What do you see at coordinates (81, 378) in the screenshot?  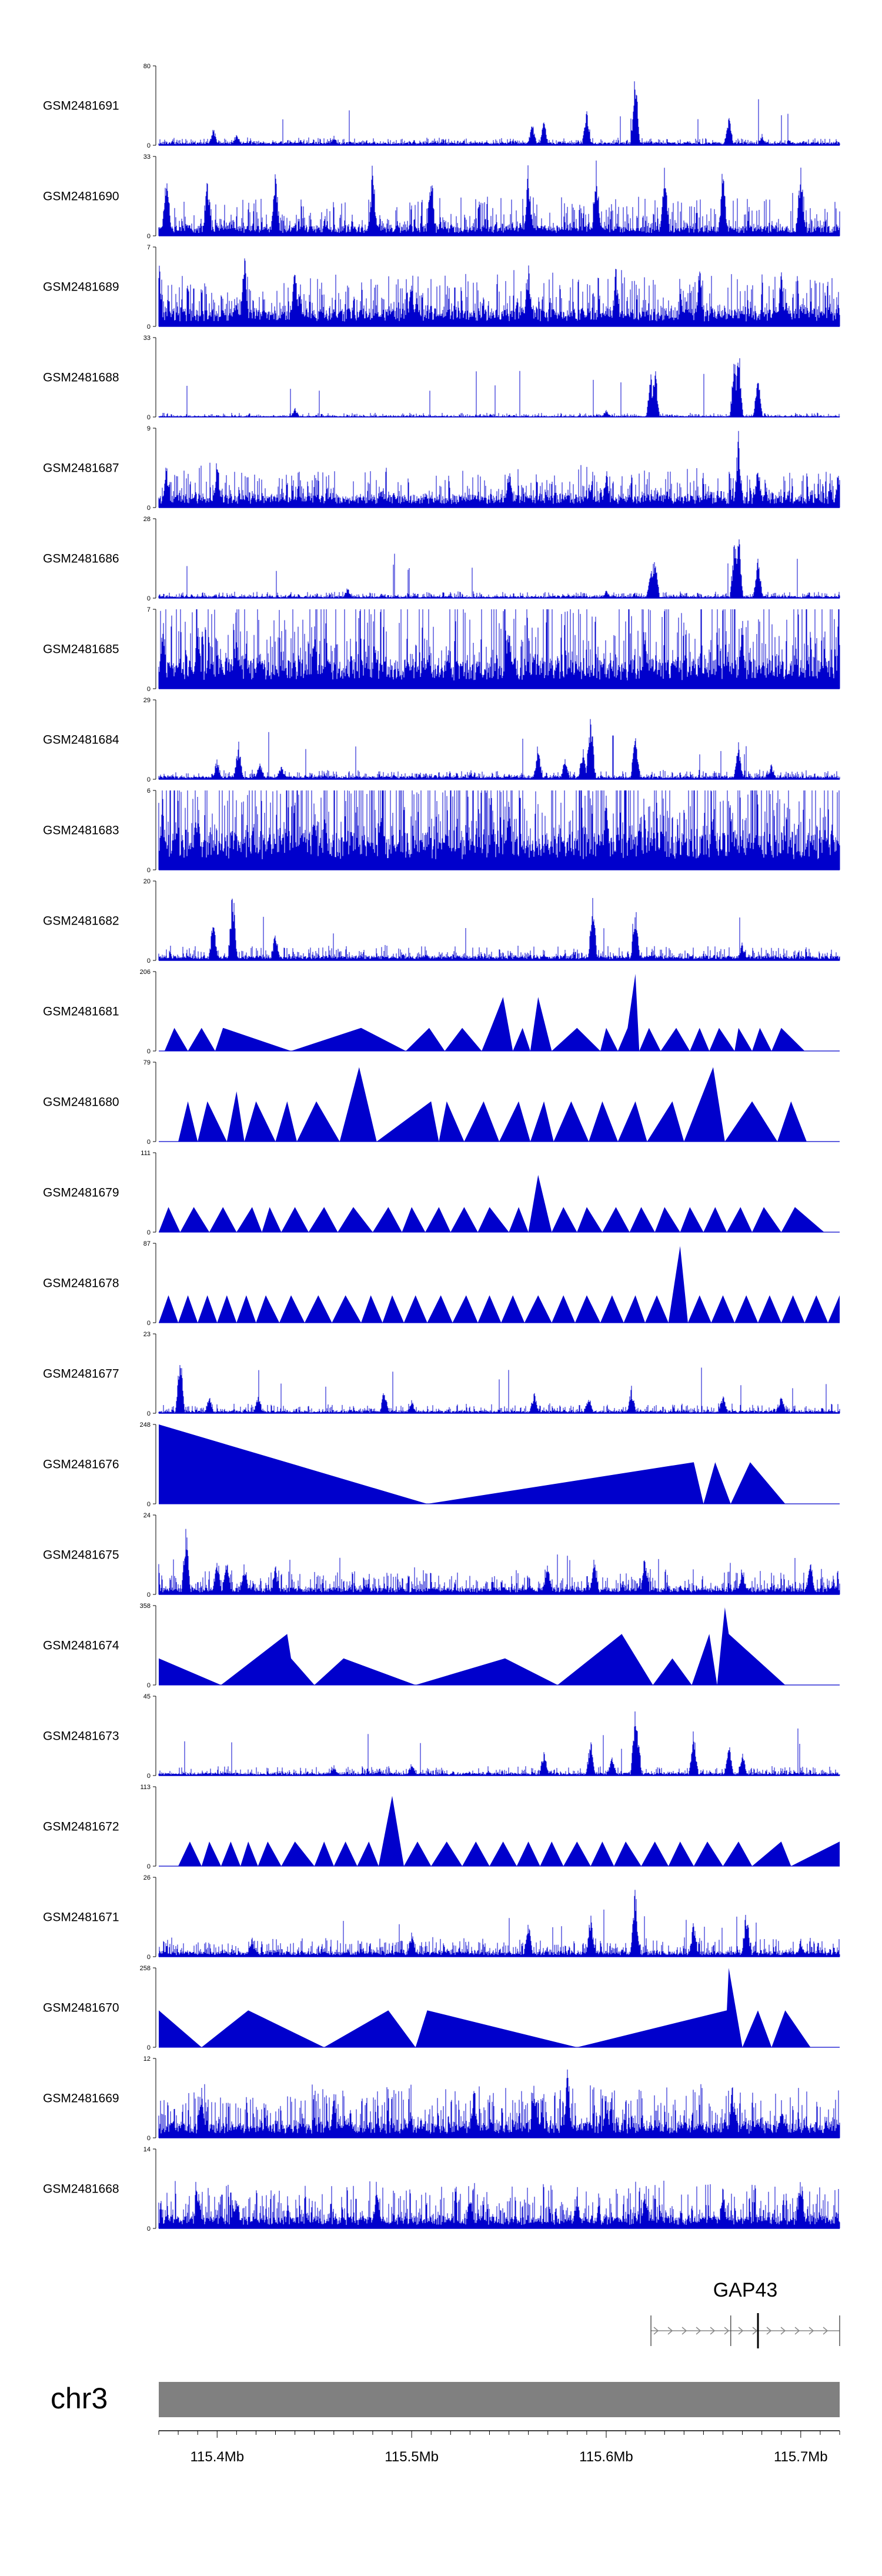 I see `track-label: GSM2481688` at bounding box center [81, 378].